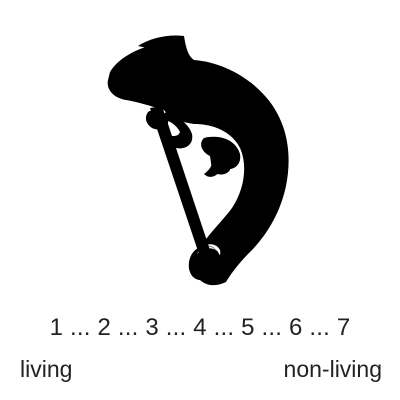 Image resolution: width=400 pixels, height=400 pixels. What do you see at coordinates (46, 369) in the screenshot?
I see `scale-anchor-living: living` at bounding box center [46, 369].